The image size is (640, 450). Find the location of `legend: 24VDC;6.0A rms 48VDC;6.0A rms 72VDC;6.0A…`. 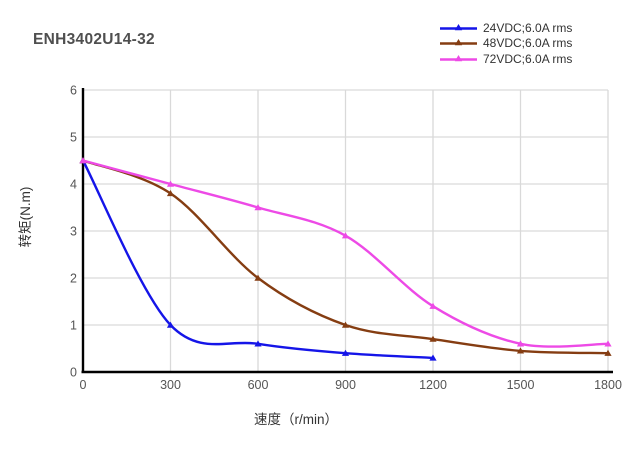

legend: 24VDC;6.0A rms 48VDC;6.0A rms 72VDC;6.0A… is located at coordinates (506, 43).